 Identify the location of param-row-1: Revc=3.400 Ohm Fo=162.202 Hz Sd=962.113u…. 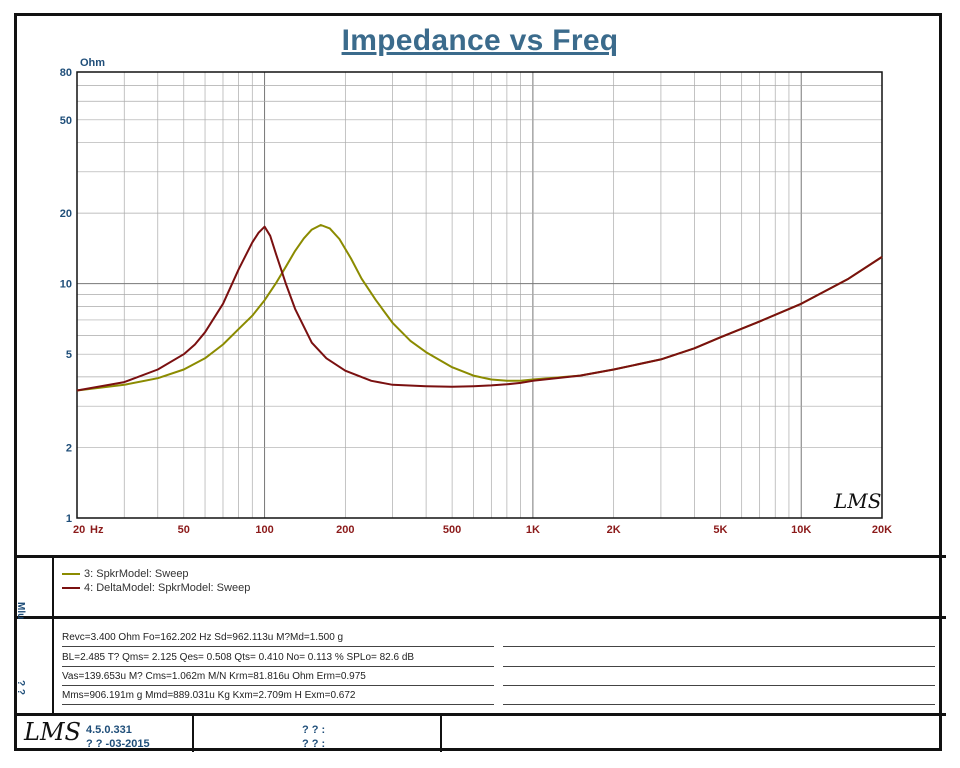
(278, 639).